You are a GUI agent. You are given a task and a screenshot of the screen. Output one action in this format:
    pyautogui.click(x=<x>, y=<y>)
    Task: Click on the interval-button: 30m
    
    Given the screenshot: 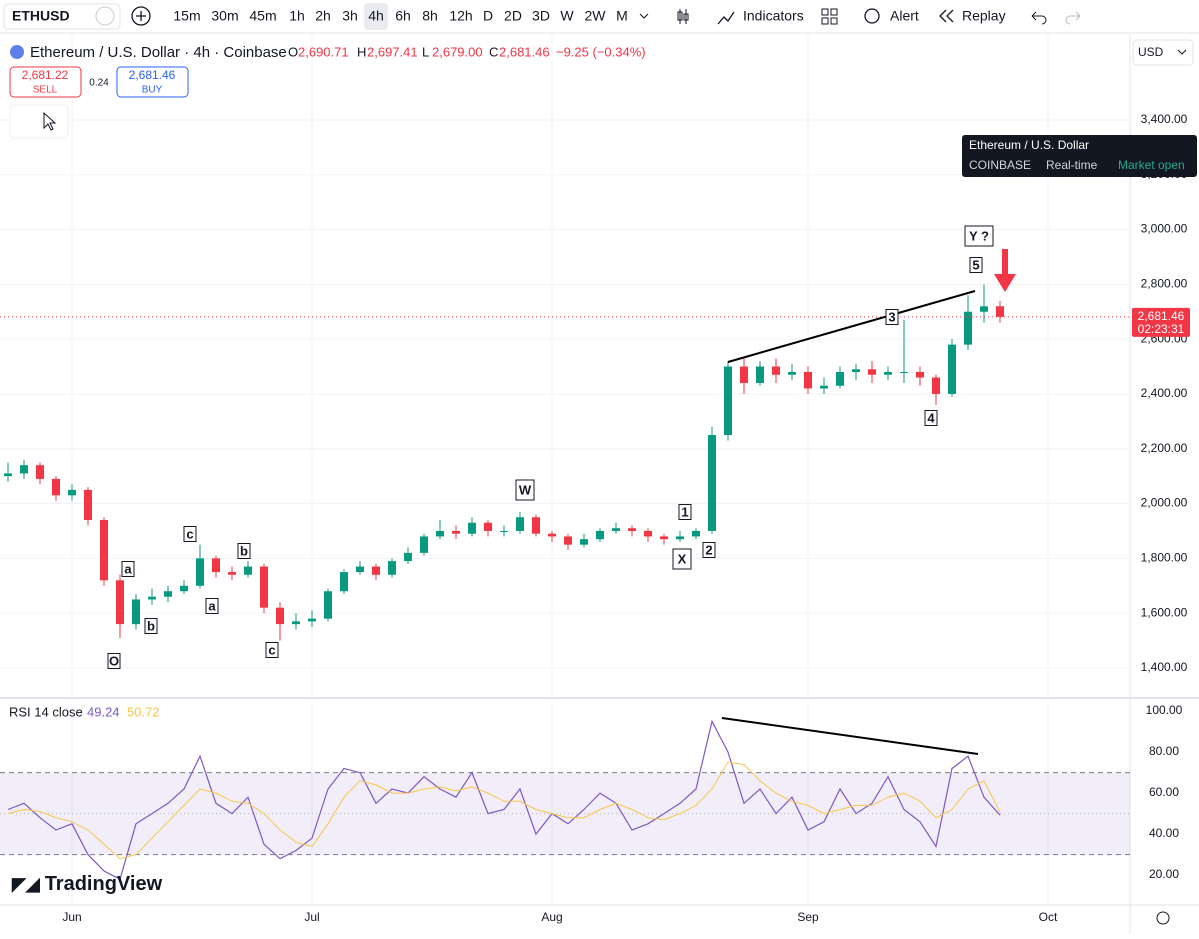 What is the action you would take?
    pyautogui.click(x=224, y=16)
    